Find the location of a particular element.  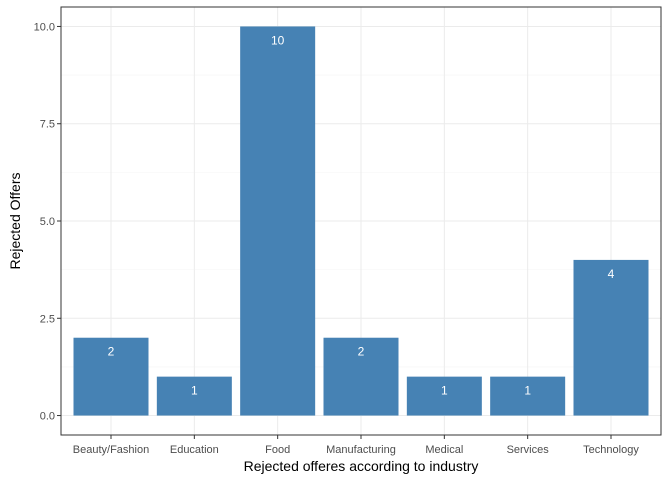

y-axis-title: Rejected Offers is located at coordinates (15, 220).